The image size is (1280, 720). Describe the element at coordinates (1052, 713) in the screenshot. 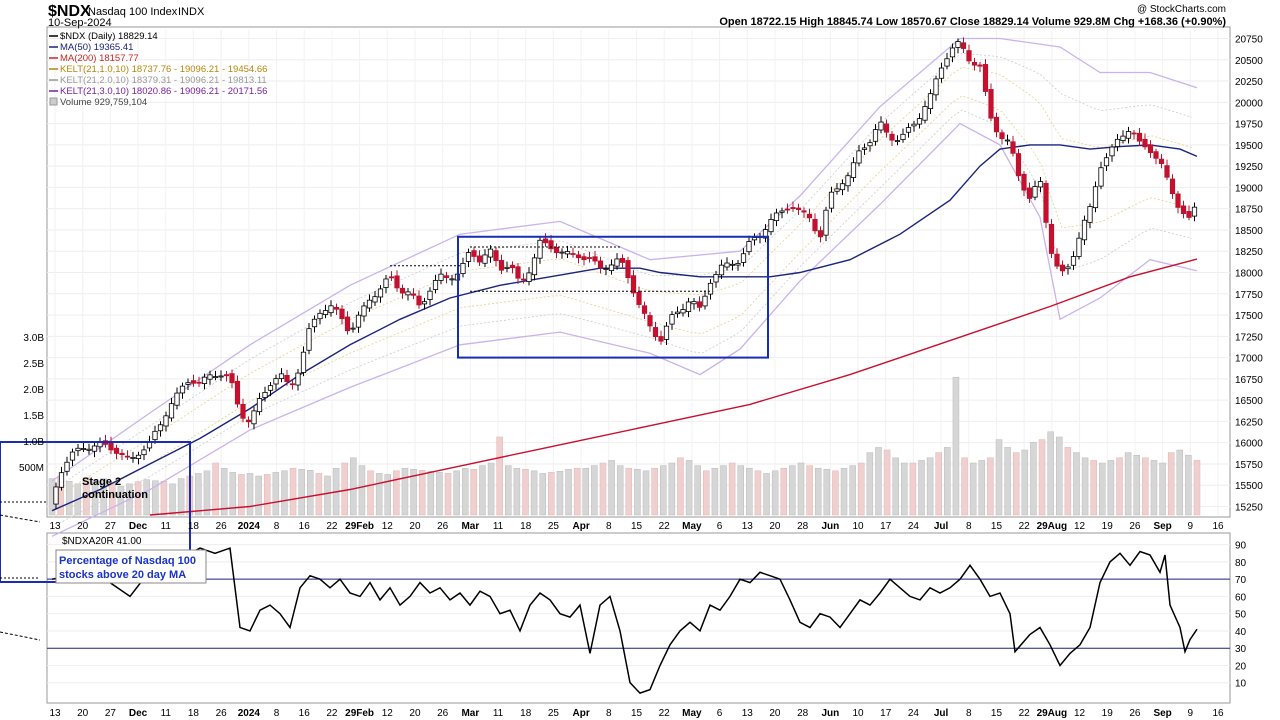

I see `x-tick-label-lower: 29Aug` at that location.